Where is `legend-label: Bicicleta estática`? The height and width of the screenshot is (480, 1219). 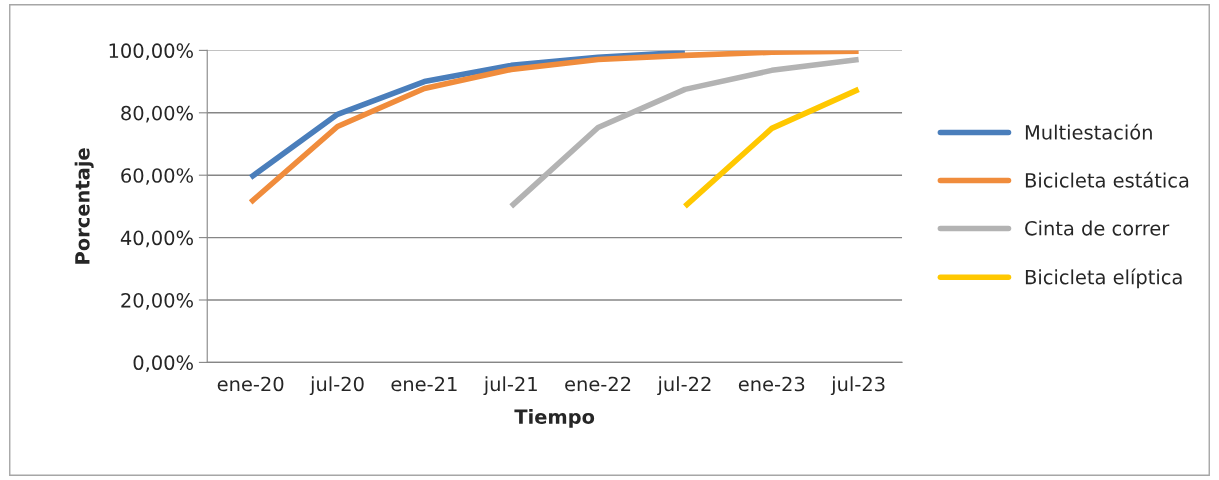
legend-label: Bicicleta estática is located at coordinates (1107, 179).